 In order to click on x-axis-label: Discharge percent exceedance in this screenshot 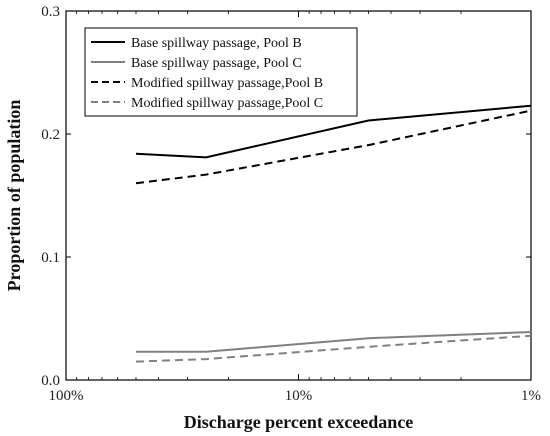, I will do `click(299, 422)`.